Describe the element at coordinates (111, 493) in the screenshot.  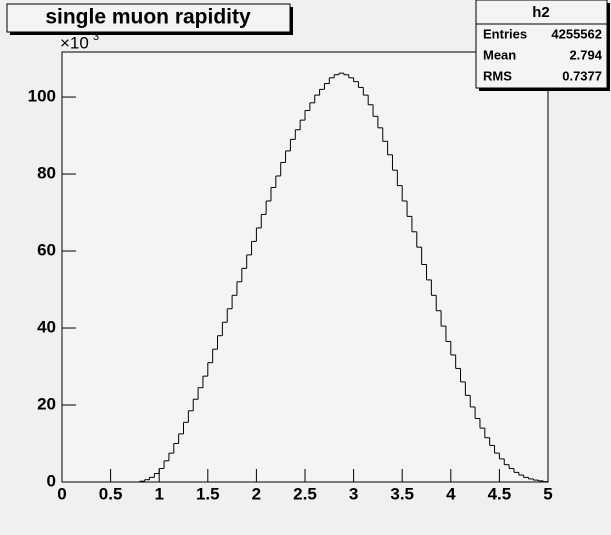
I see `x-tick-label: 0.5` at that location.